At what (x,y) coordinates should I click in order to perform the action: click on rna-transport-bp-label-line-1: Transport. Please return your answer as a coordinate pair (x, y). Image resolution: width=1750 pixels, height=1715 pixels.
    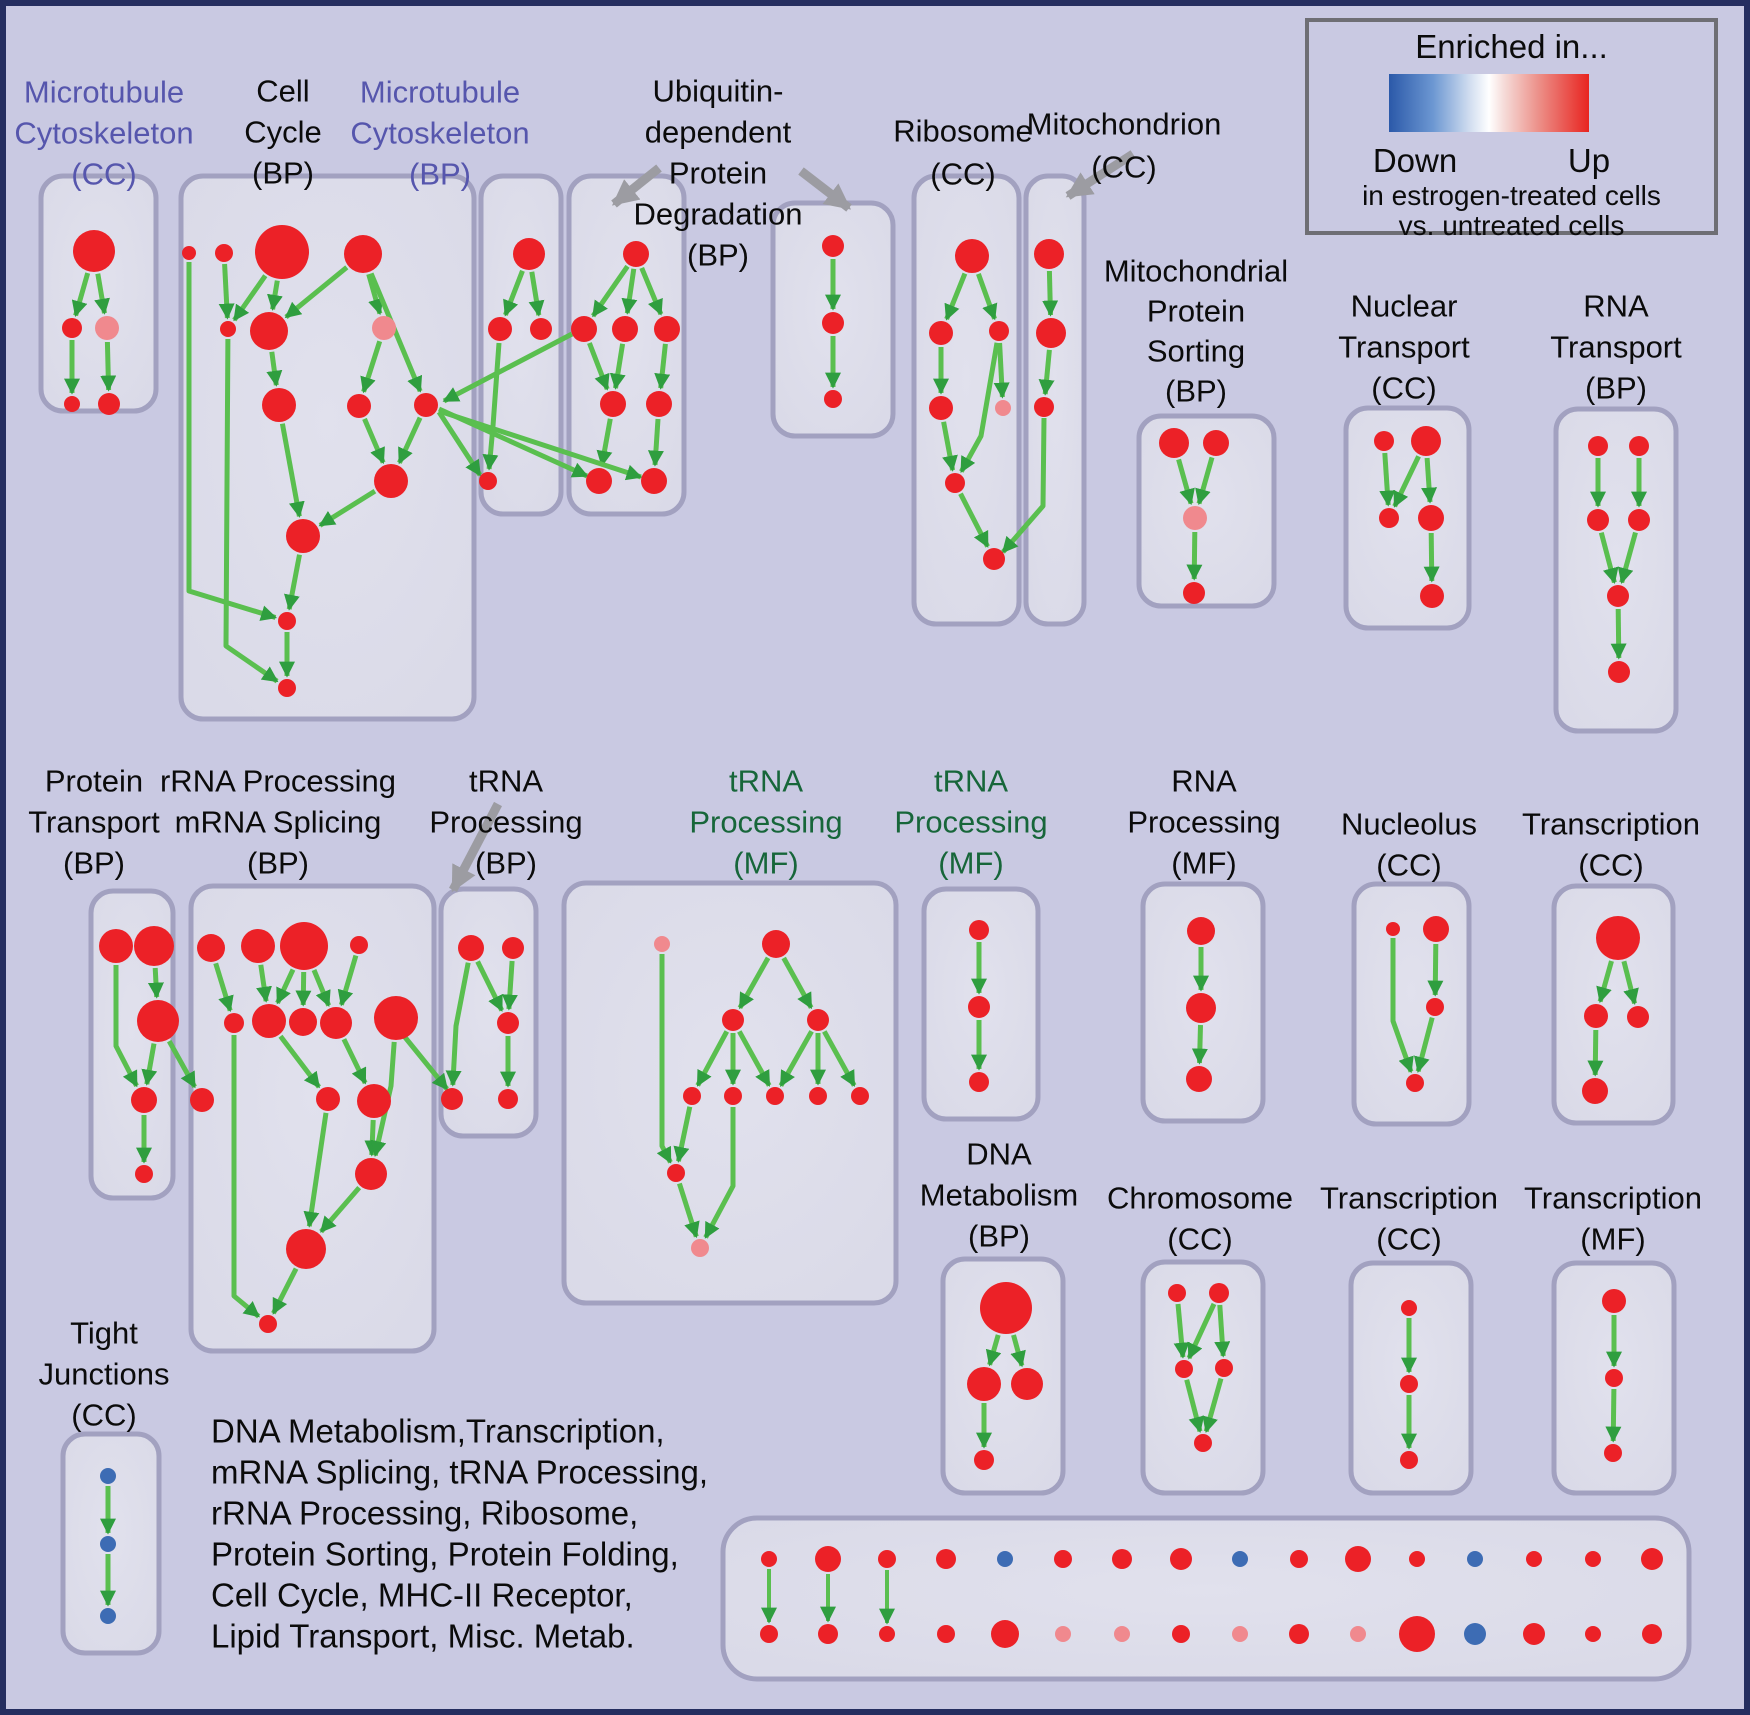
    Looking at the image, I should click on (1616, 347).